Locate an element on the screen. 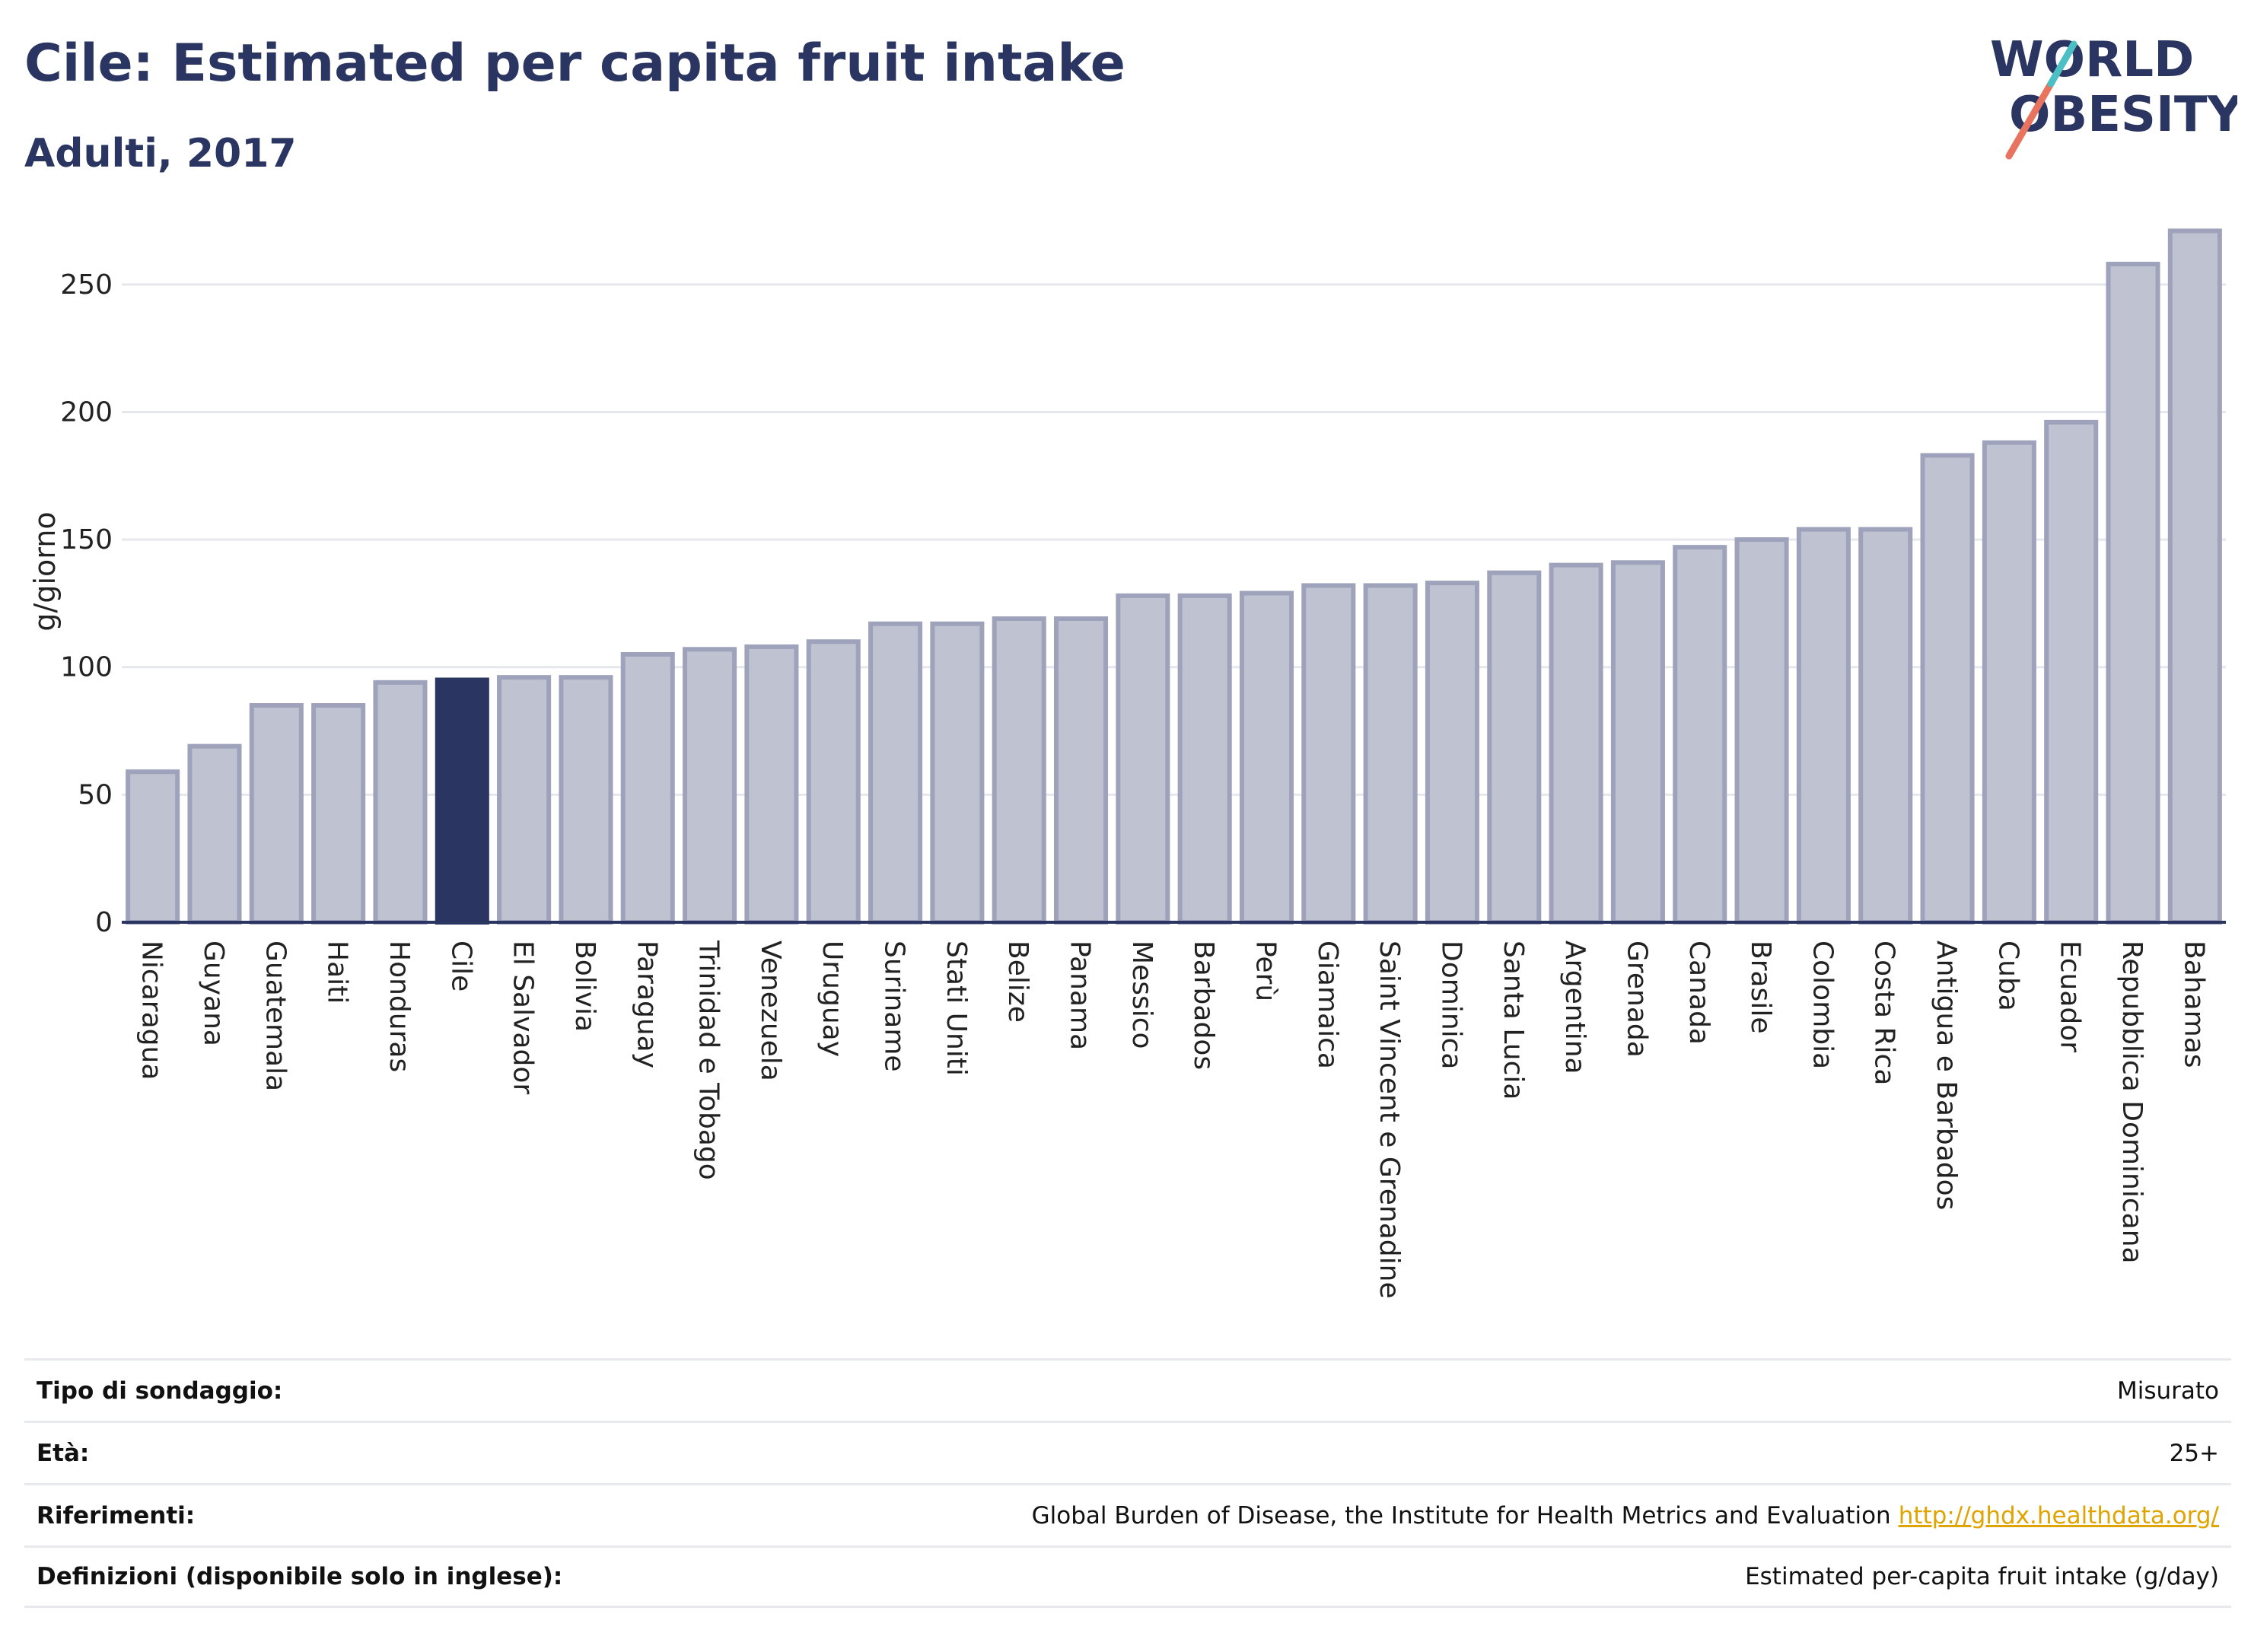  x-tick-label: Nicaragua is located at coordinates (151, 1010).